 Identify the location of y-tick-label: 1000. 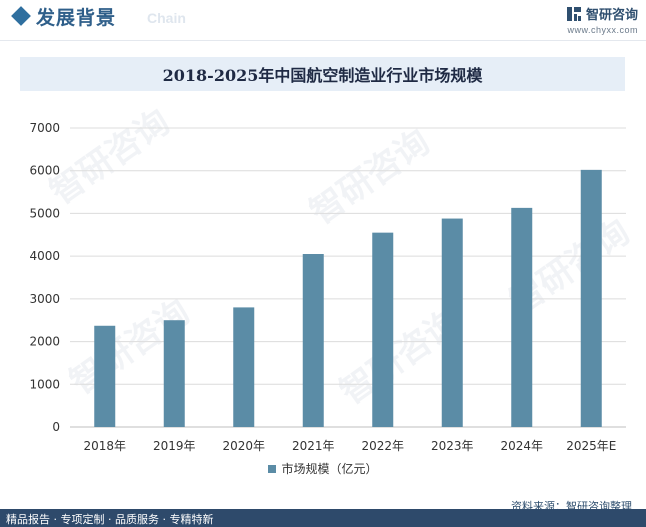
(44, 384).